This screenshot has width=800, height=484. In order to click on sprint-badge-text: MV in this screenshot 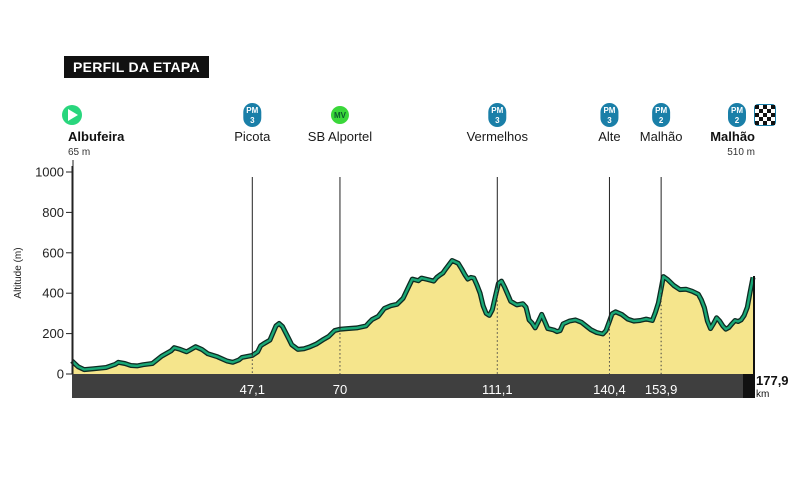, I will do `click(340, 115)`.